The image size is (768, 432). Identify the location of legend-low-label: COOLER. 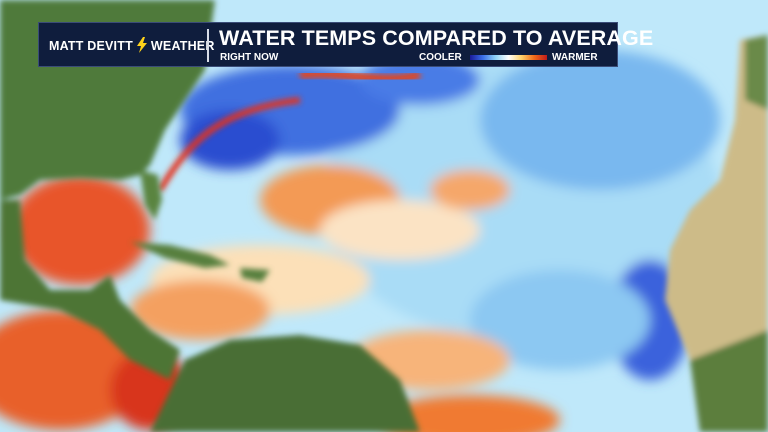
(440, 57).